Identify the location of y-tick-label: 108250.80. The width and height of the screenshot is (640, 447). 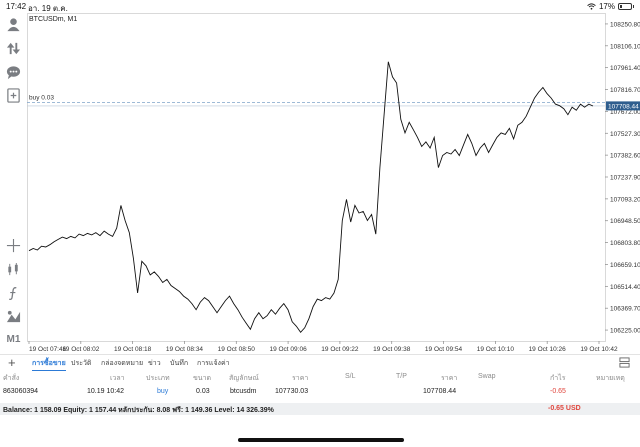
(625, 24).